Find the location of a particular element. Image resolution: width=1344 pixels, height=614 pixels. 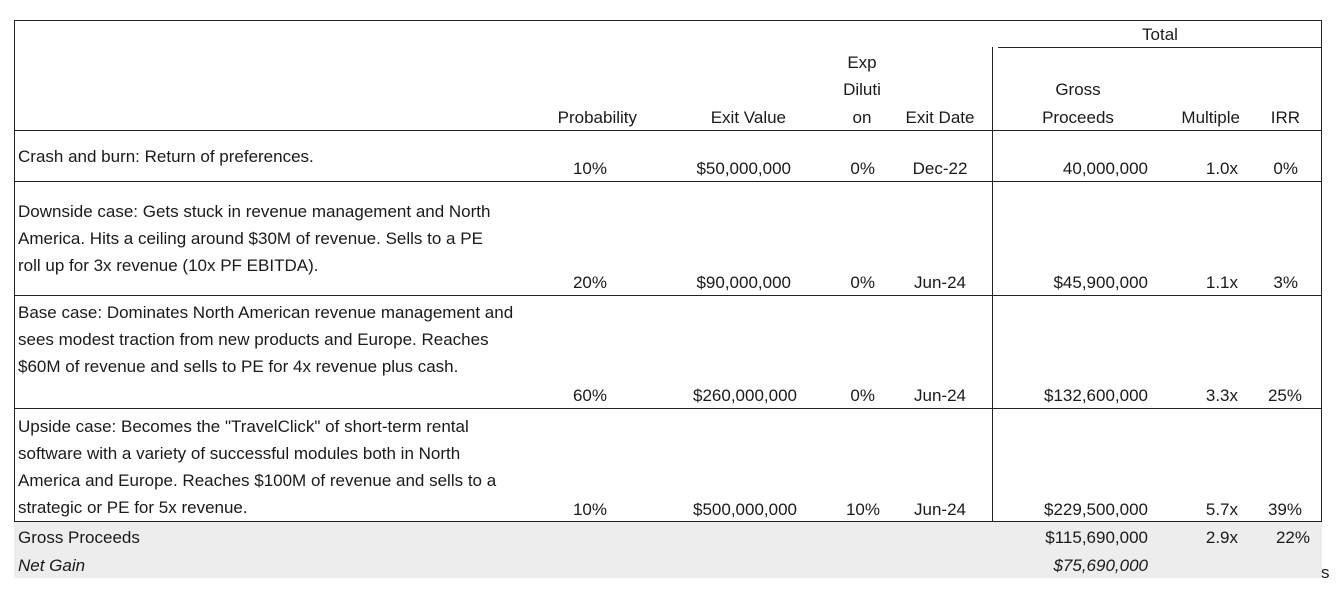

row-2-irr: 3% is located at coordinates (1285, 282).